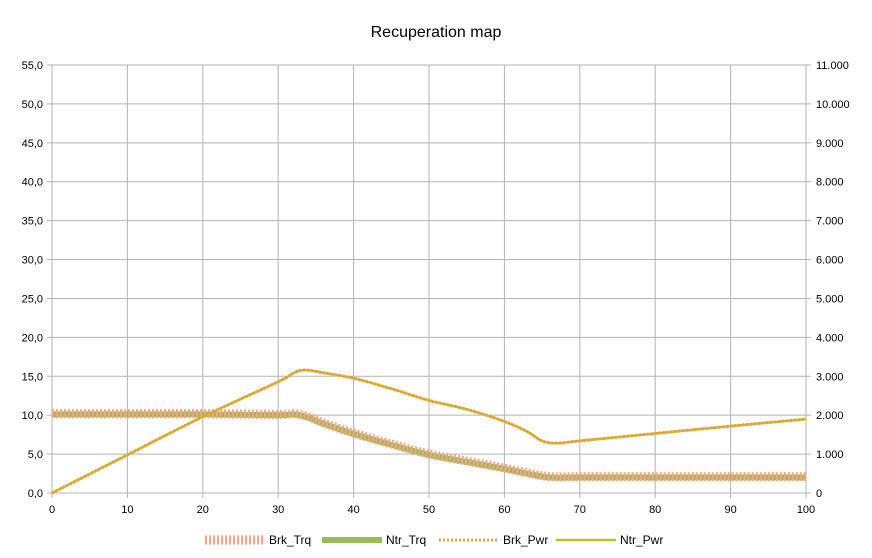  Describe the element at coordinates (580, 510) in the screenshot. I see `x-tick-label: 70` at that location.